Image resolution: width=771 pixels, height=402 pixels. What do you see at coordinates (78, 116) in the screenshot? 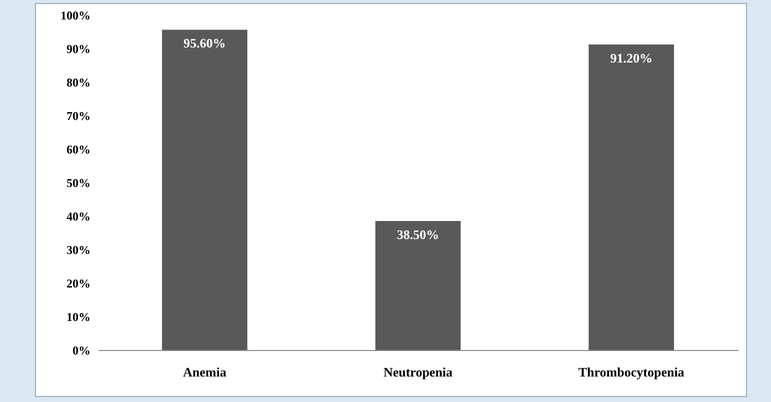
I see `y-tick-label: 70%` at bounding box center [78, 116].